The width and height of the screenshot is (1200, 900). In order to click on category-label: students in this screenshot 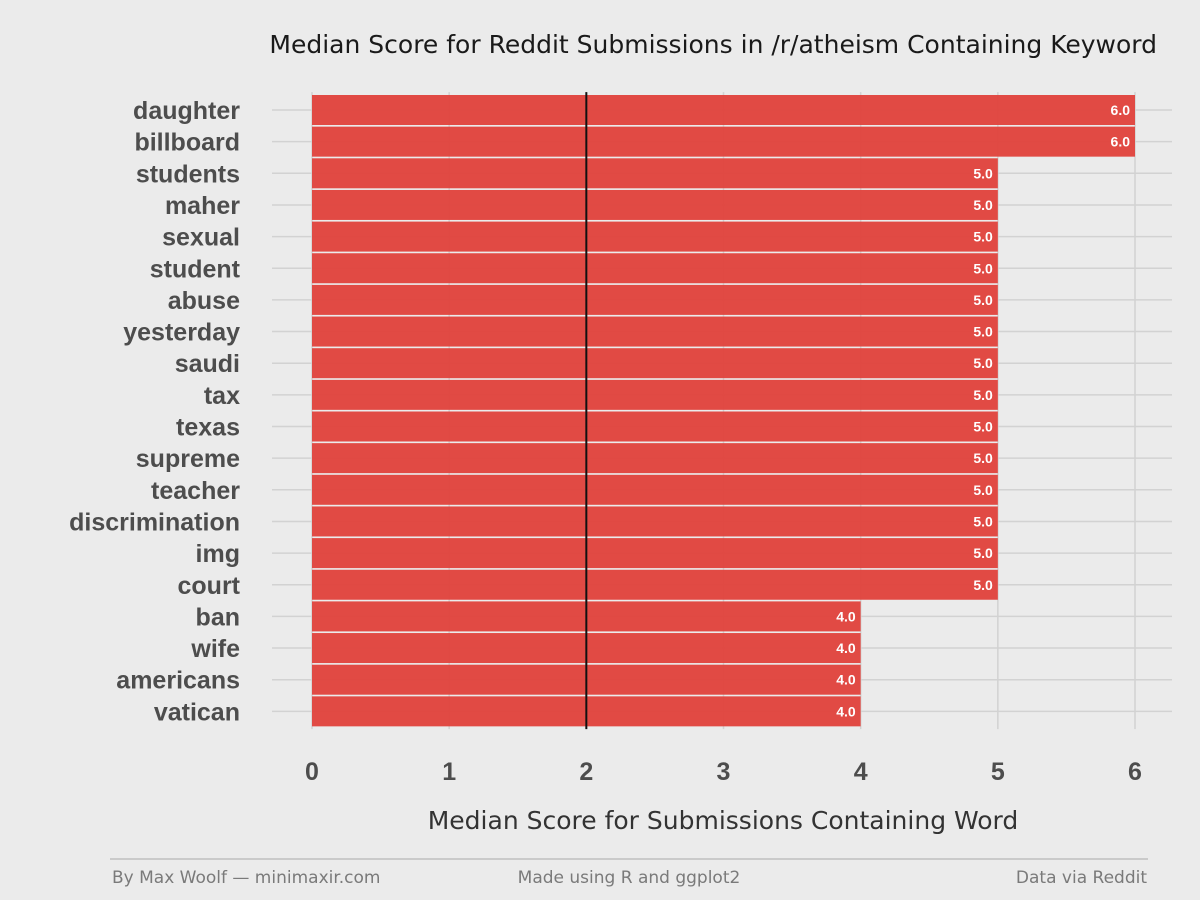, I will do `click(188, 174)`.